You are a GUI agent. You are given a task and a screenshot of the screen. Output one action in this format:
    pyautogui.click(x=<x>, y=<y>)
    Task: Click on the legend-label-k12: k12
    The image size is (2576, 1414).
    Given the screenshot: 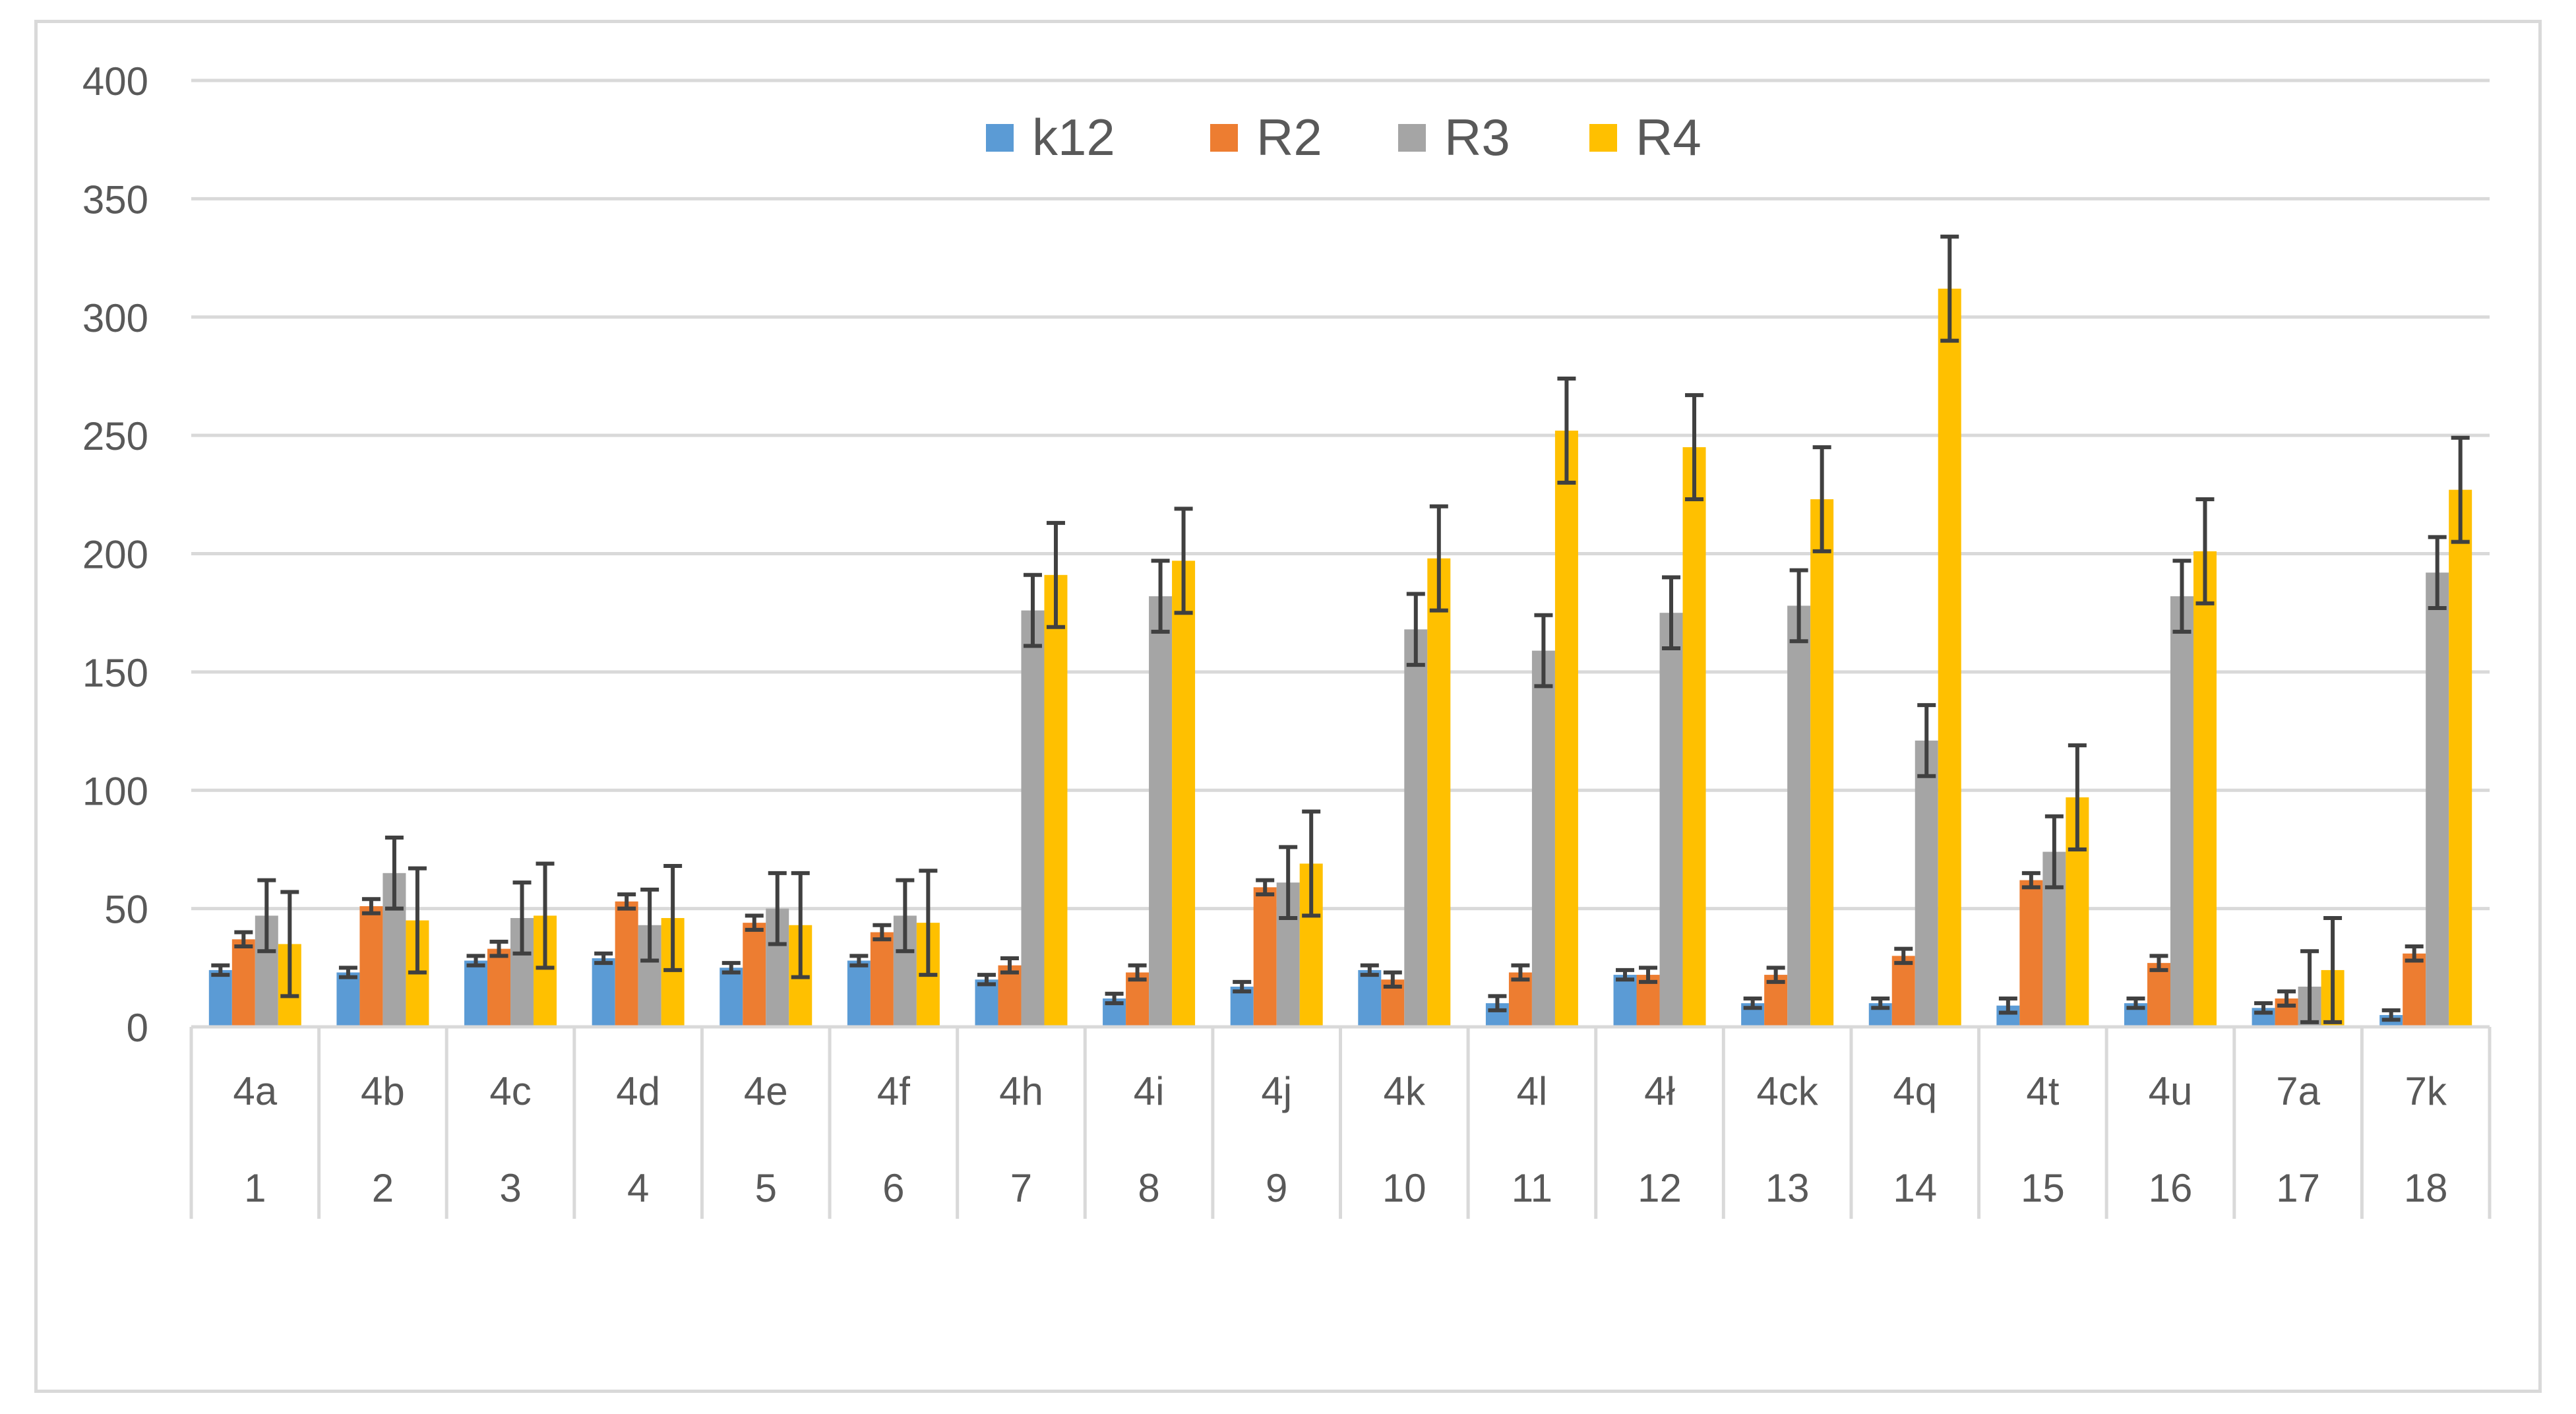 What is the action you would take?
    pyautogui.click(x=1073, y=137)
    